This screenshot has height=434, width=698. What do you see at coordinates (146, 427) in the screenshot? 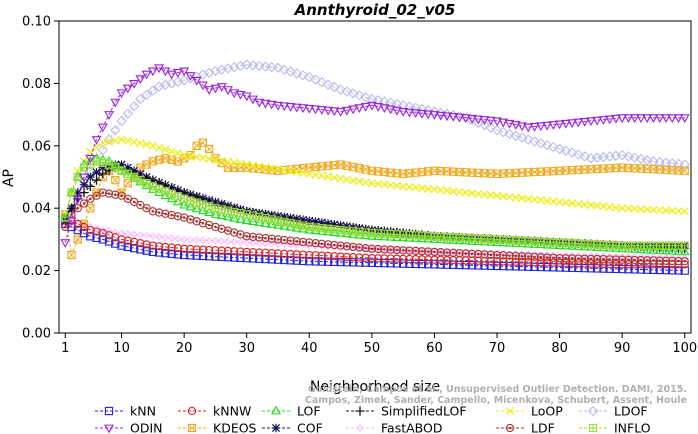
I see `legend-label: ODIN` at bounding box center [146, 427].